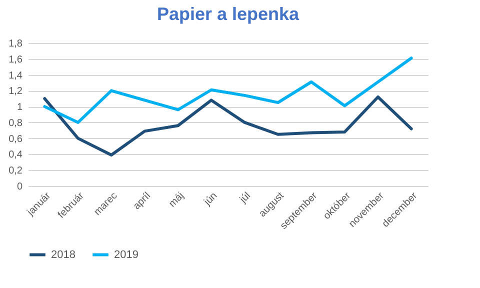  I want to click on y-tick-label: 0, so click(19, 187).